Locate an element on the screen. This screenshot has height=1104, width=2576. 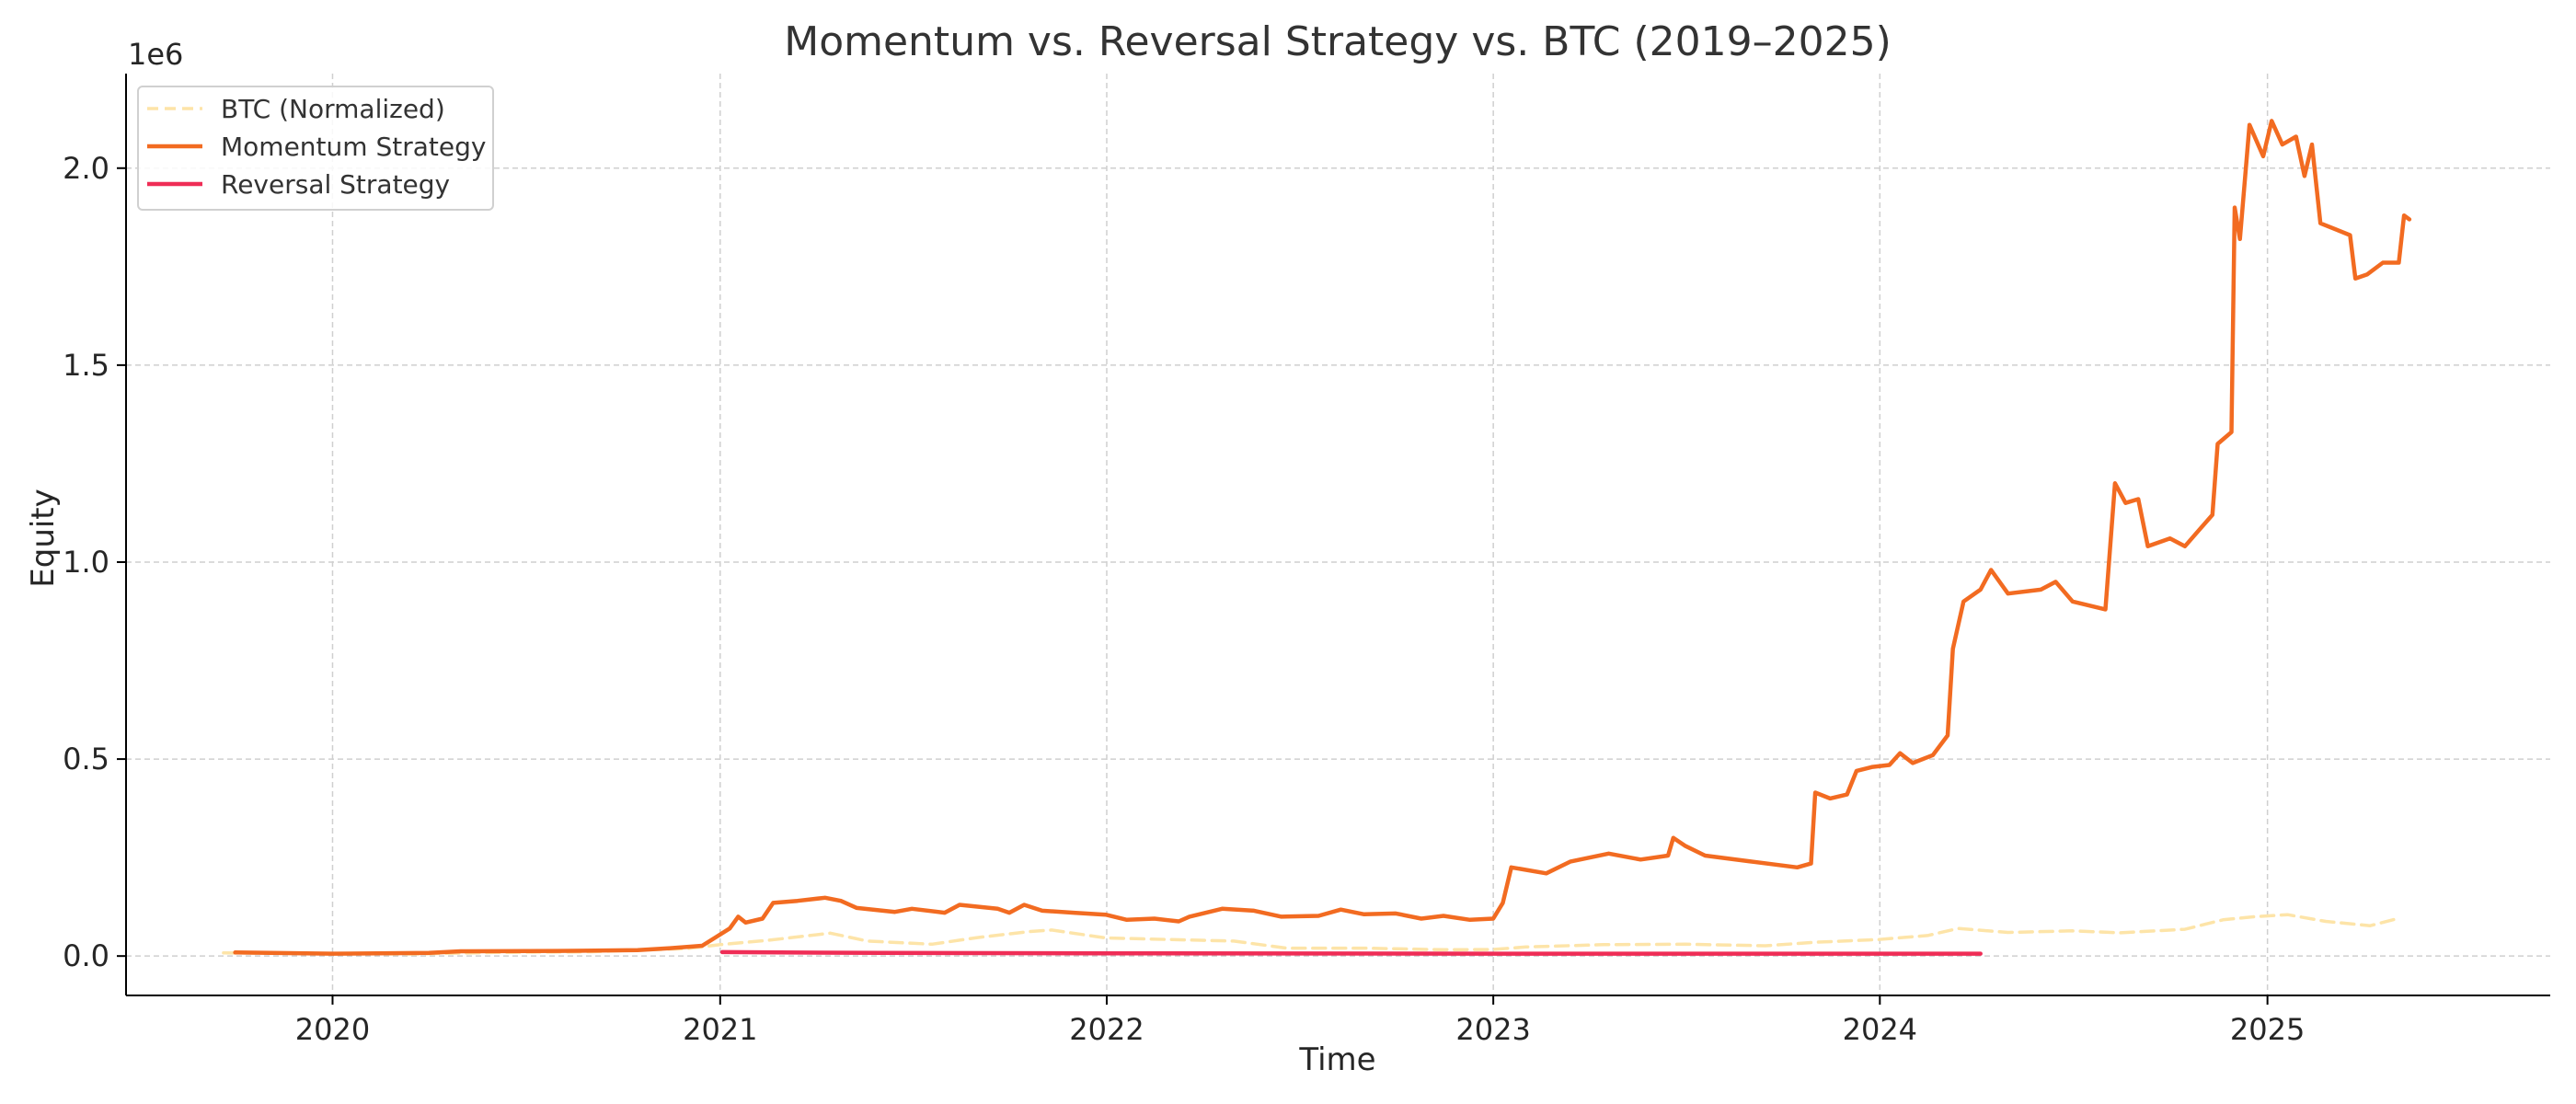
legend-label: BTC (Normalized) is located at coordinates (333, 109).